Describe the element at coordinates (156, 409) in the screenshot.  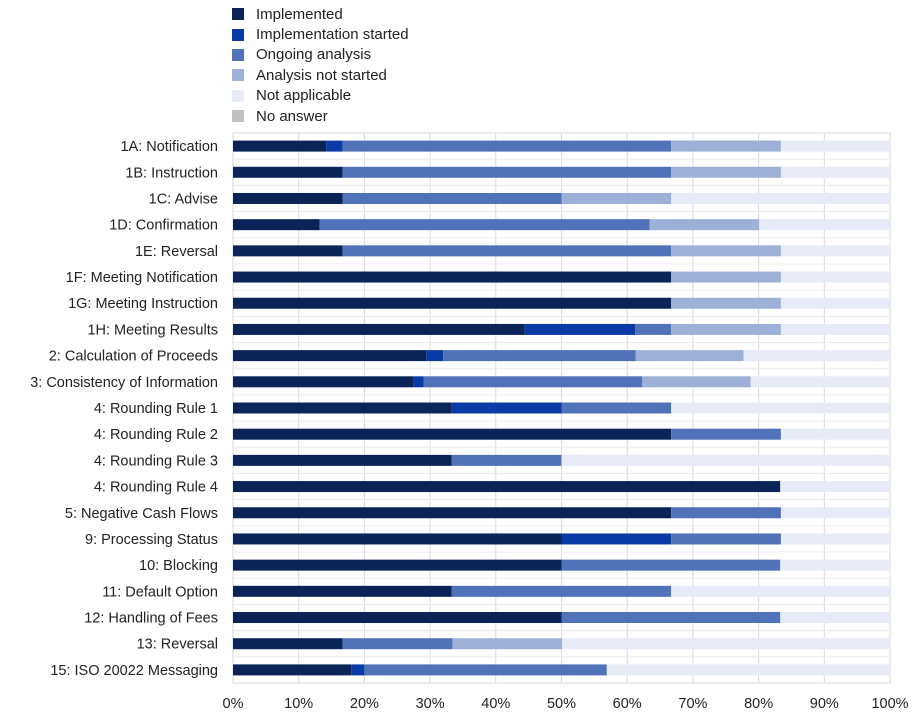
I see `category-label: 4: Rounding Rule 1` at that location.